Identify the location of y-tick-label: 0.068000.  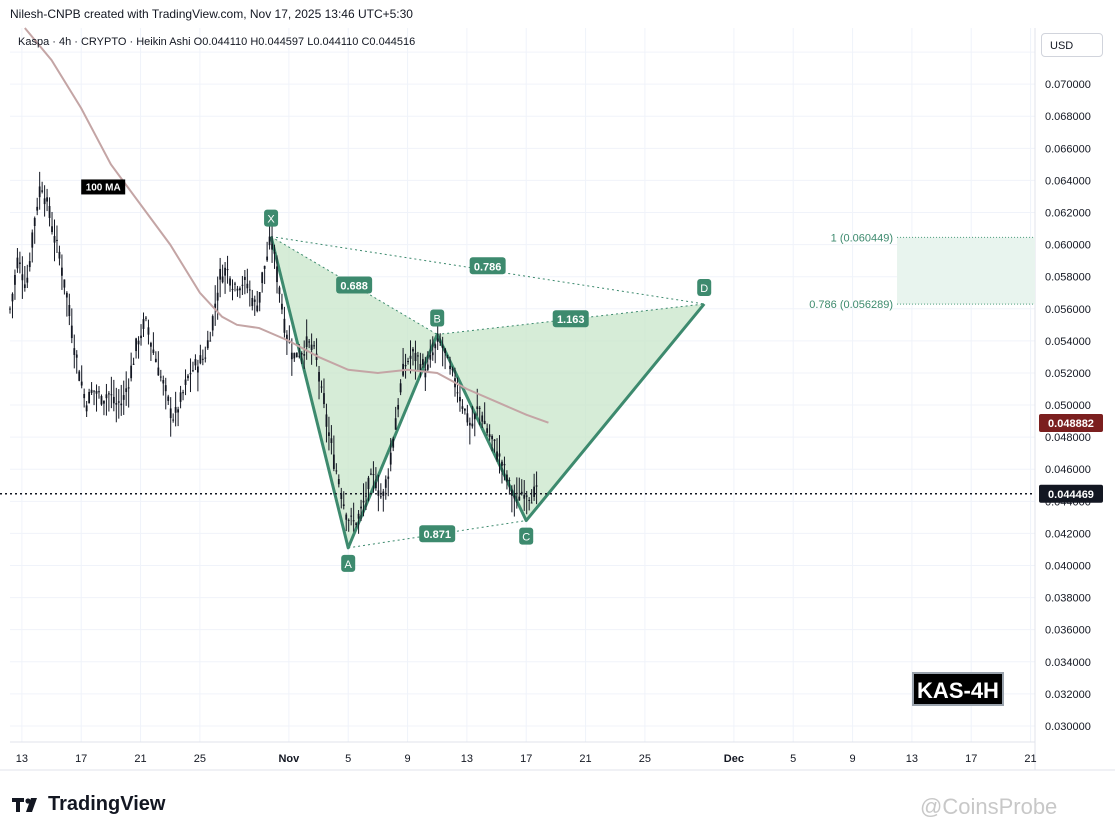
(1068, 117).